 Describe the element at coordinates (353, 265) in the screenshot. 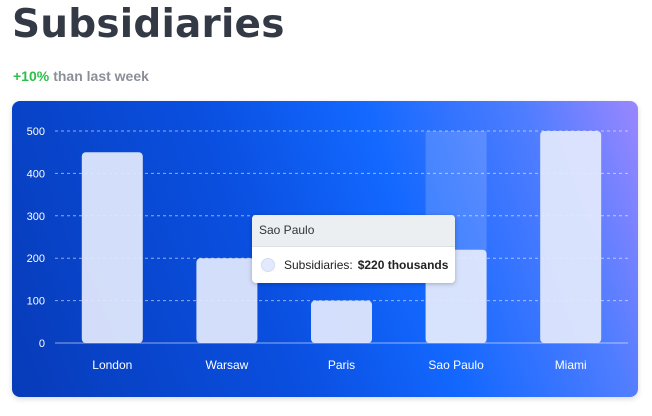

I see `tooltip-body: Subsidiaries: $220 thousands` at that location.